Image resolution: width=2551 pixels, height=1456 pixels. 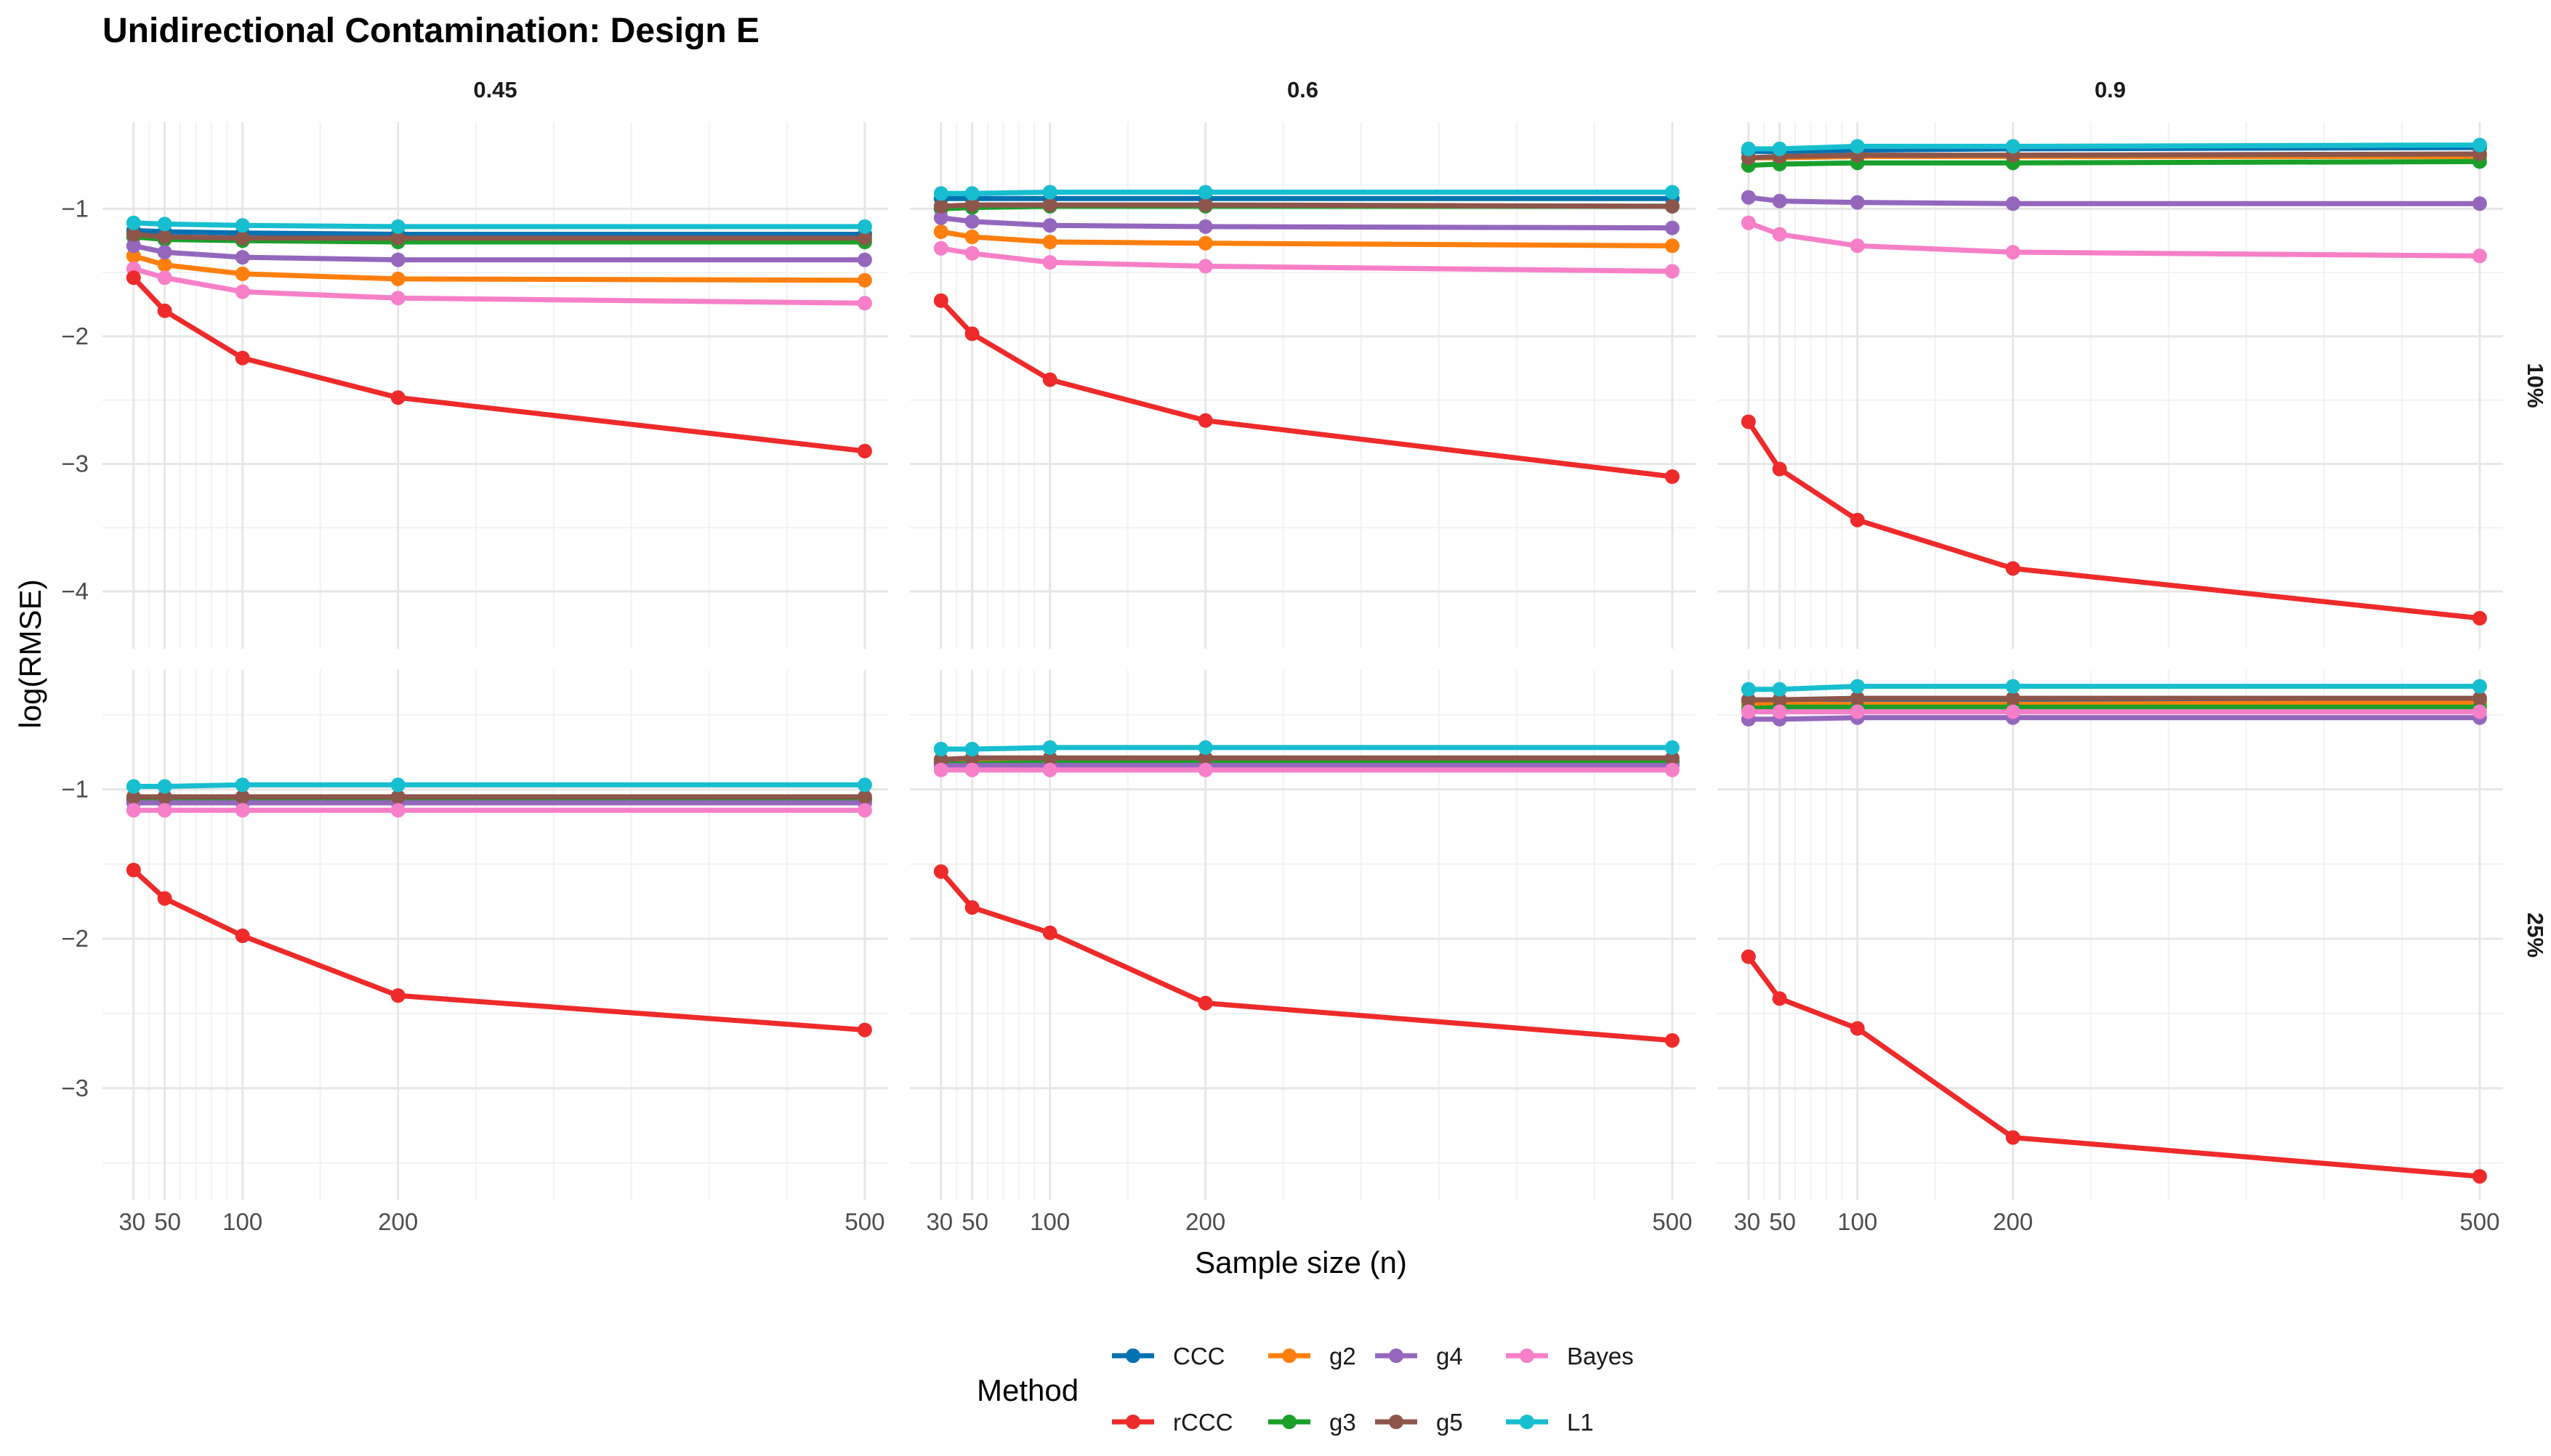 I want to click on row-strip-label: 10%, so click(x=2535, y=385).